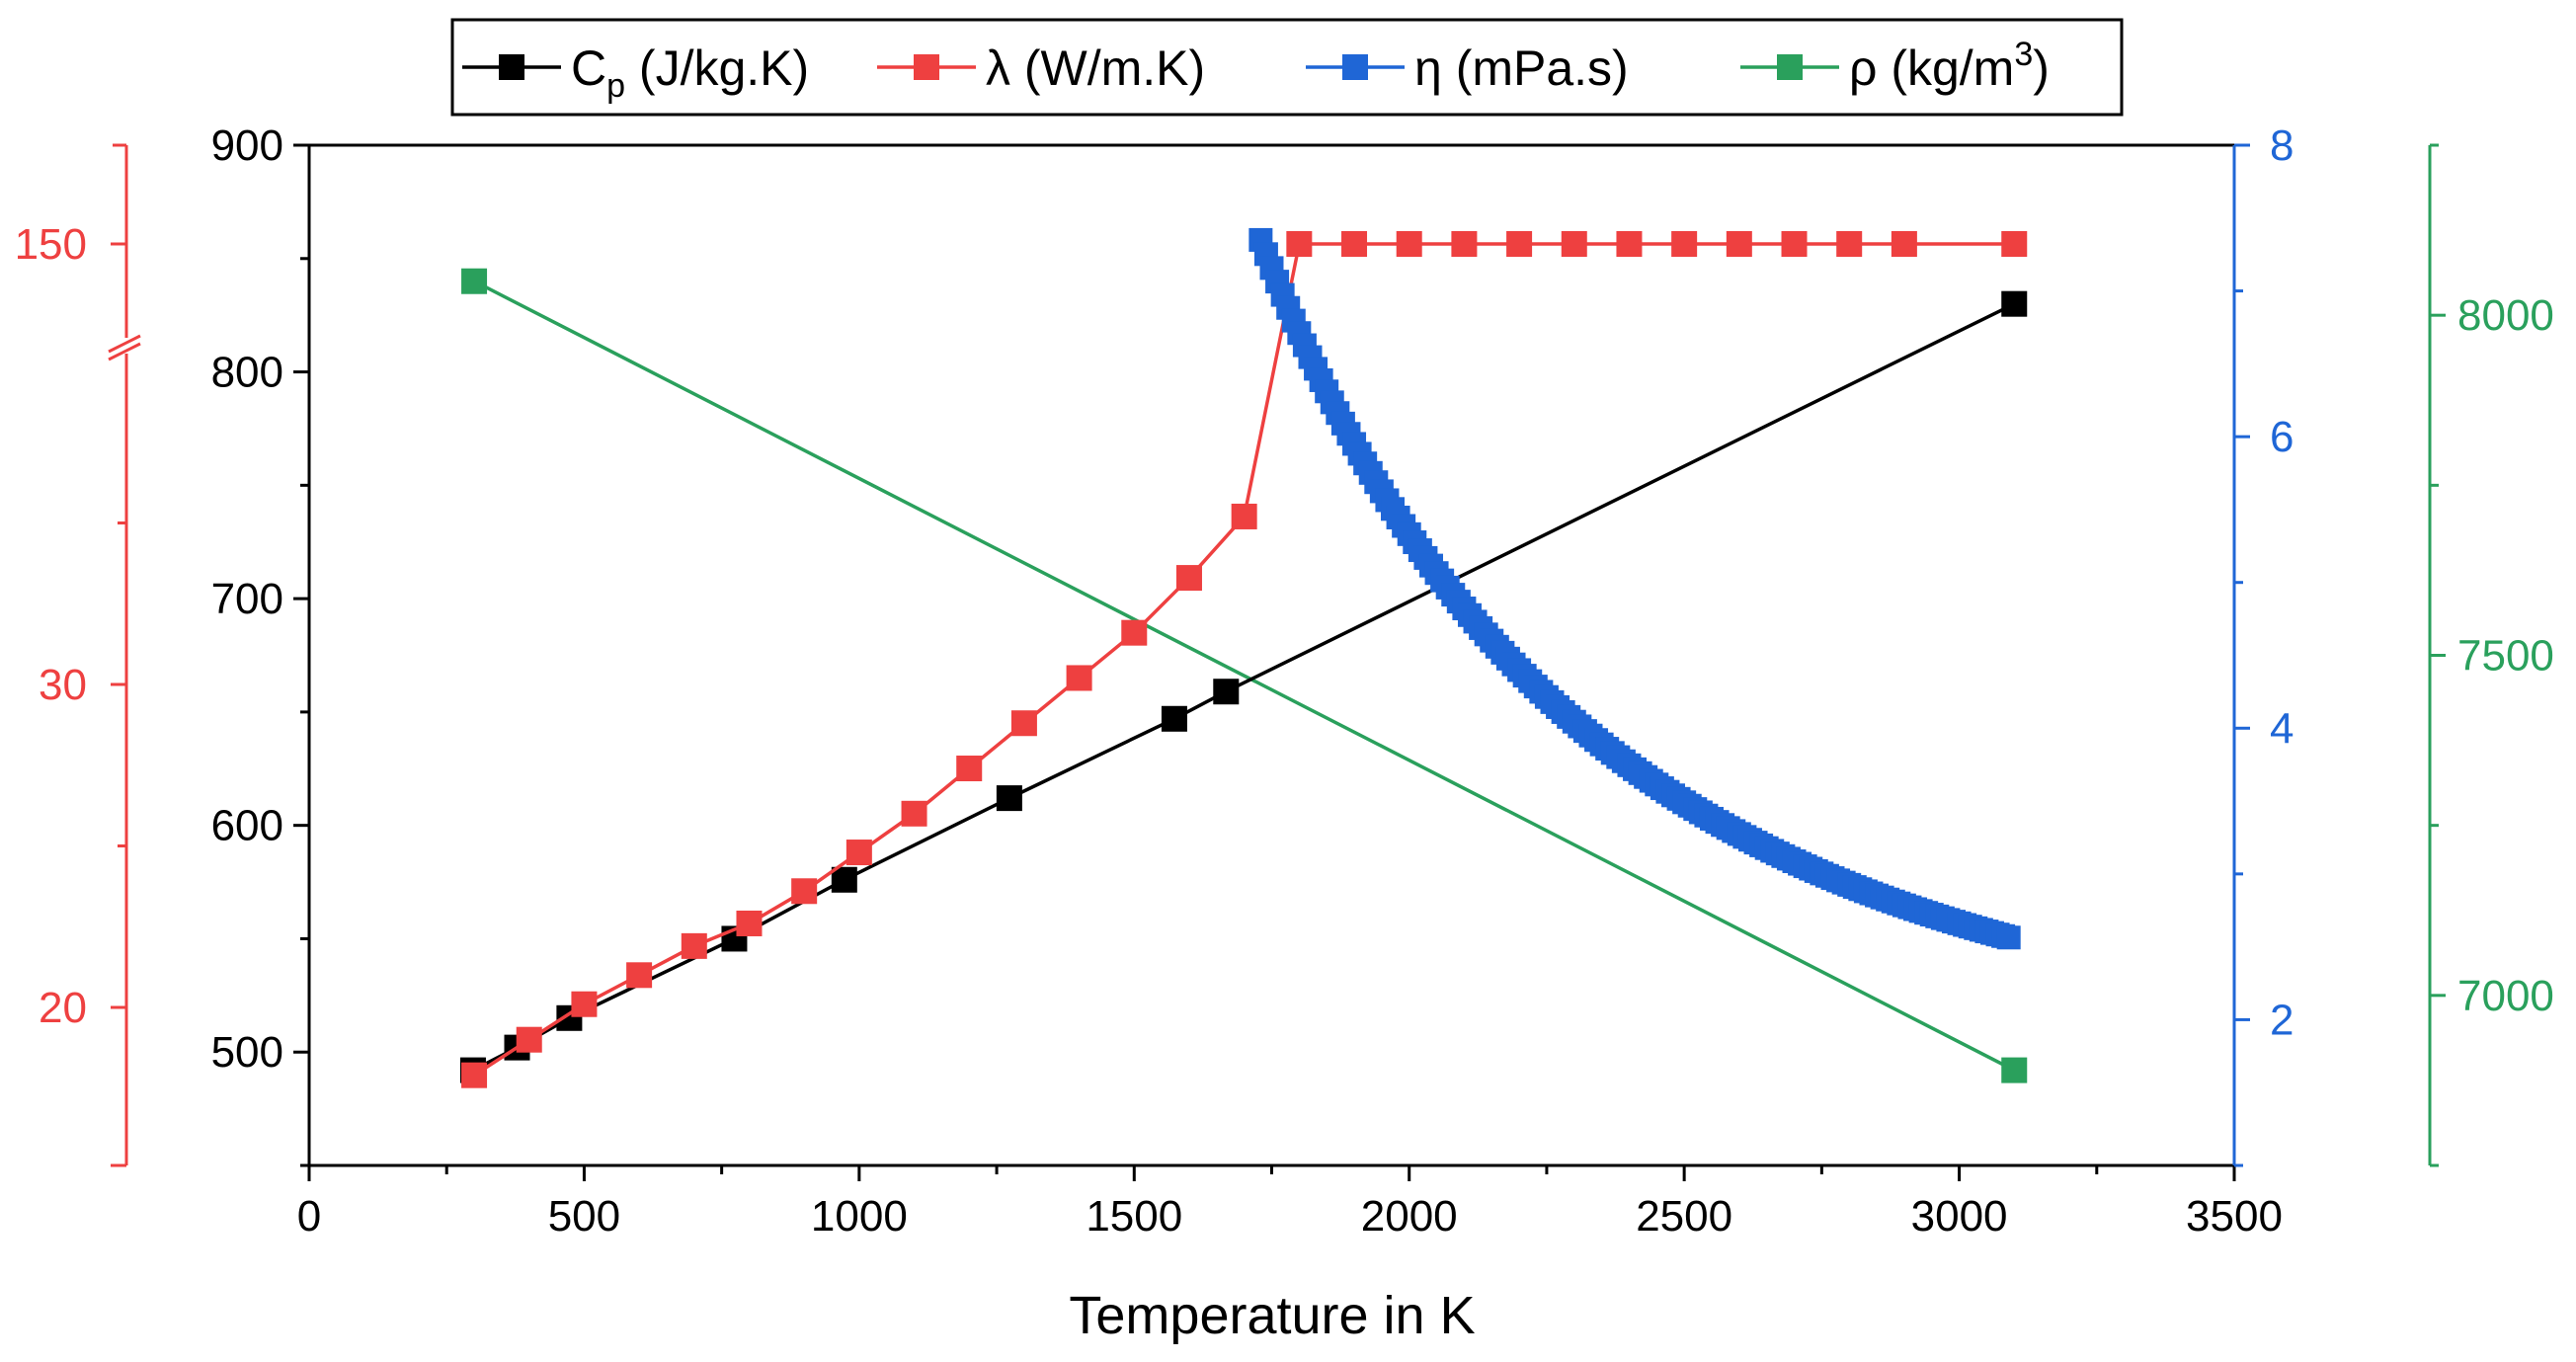  Describe the element at coordinates (63, 1008) in the screenshot. I see `lambda-tick-label: 20` at that location.